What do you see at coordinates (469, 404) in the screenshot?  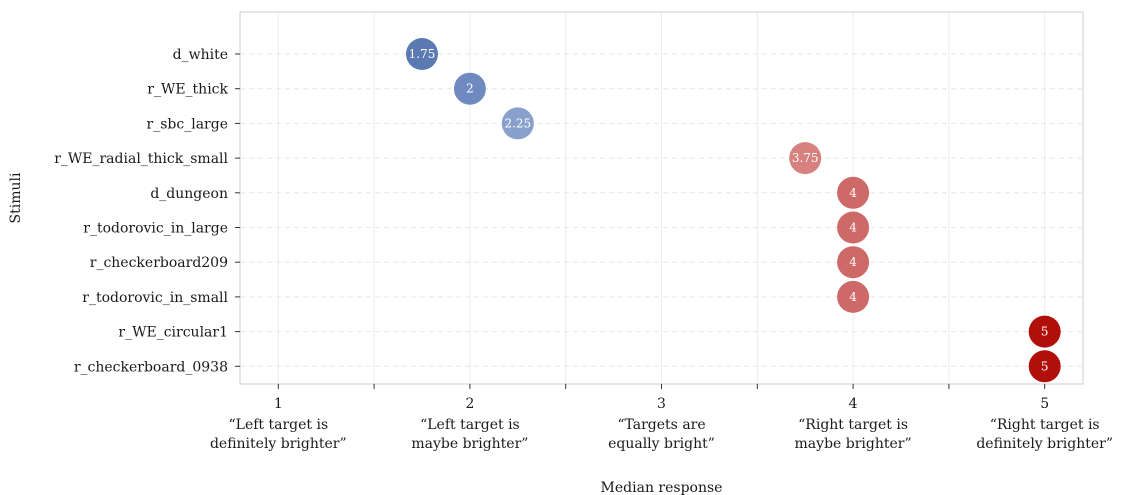 I see `x-tick-number: 2` at bounding box center [469, 404].